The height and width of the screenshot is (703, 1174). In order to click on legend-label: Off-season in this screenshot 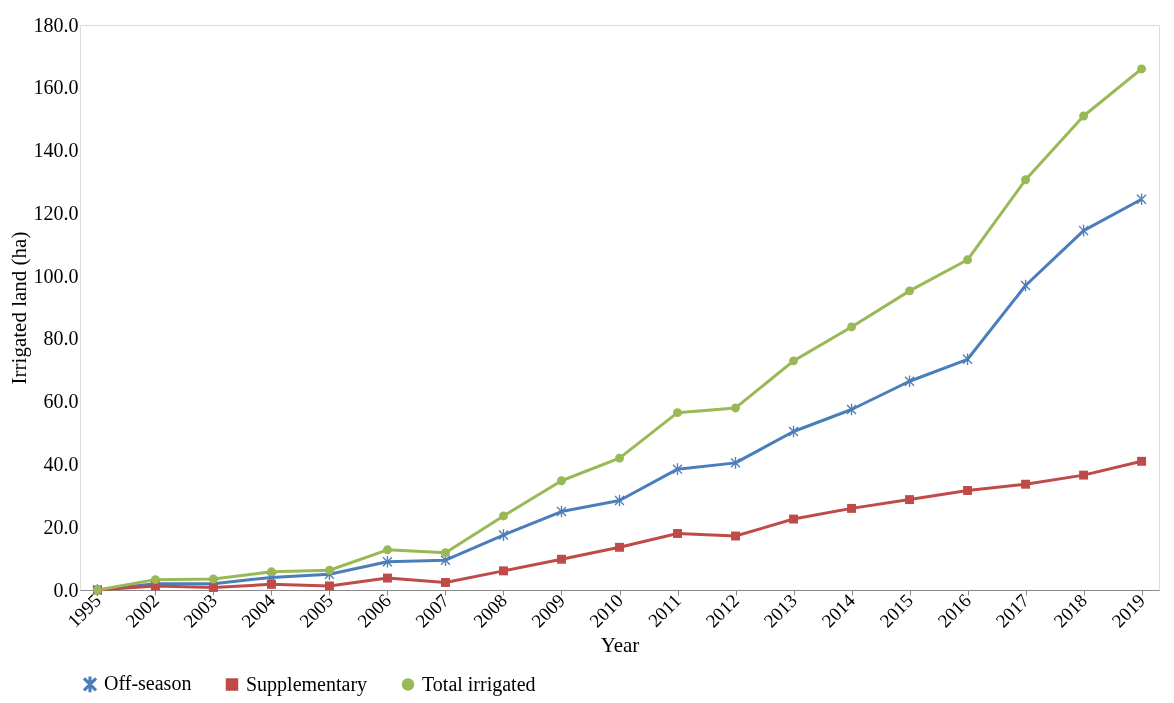, I will do `click(148, 683)`.